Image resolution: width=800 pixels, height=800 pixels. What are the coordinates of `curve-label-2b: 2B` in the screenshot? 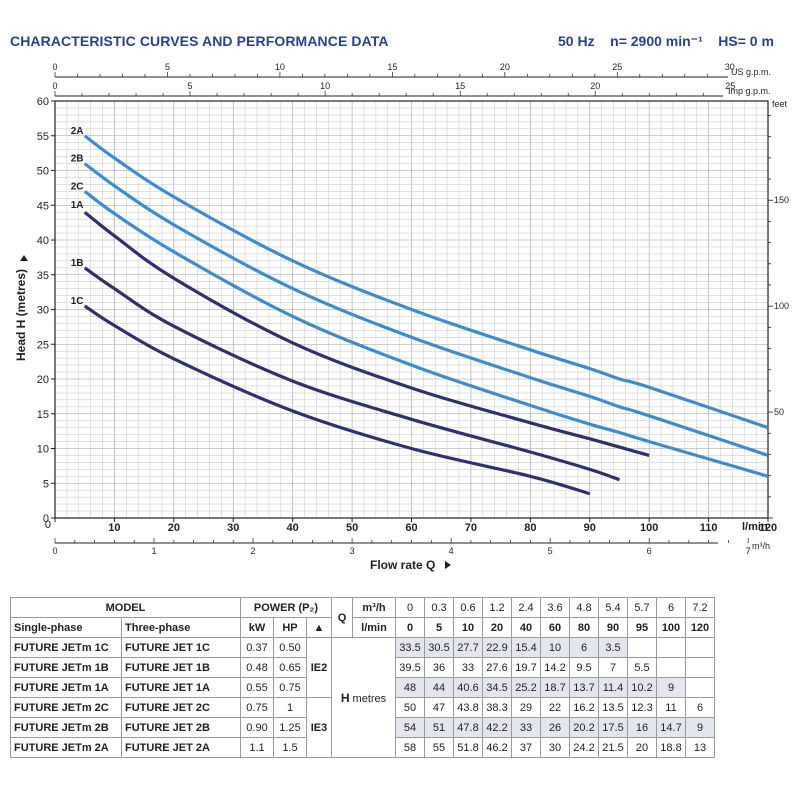 It's located at (77, 159).